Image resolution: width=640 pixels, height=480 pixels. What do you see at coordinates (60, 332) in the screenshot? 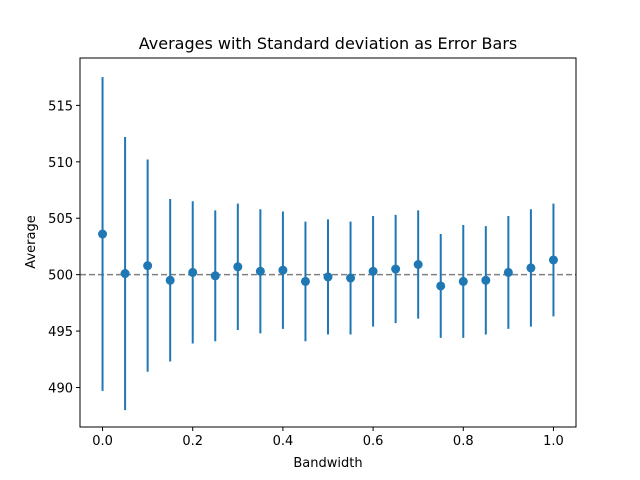
I see `y-tick-label: 495` at bounding box center [60, 332].